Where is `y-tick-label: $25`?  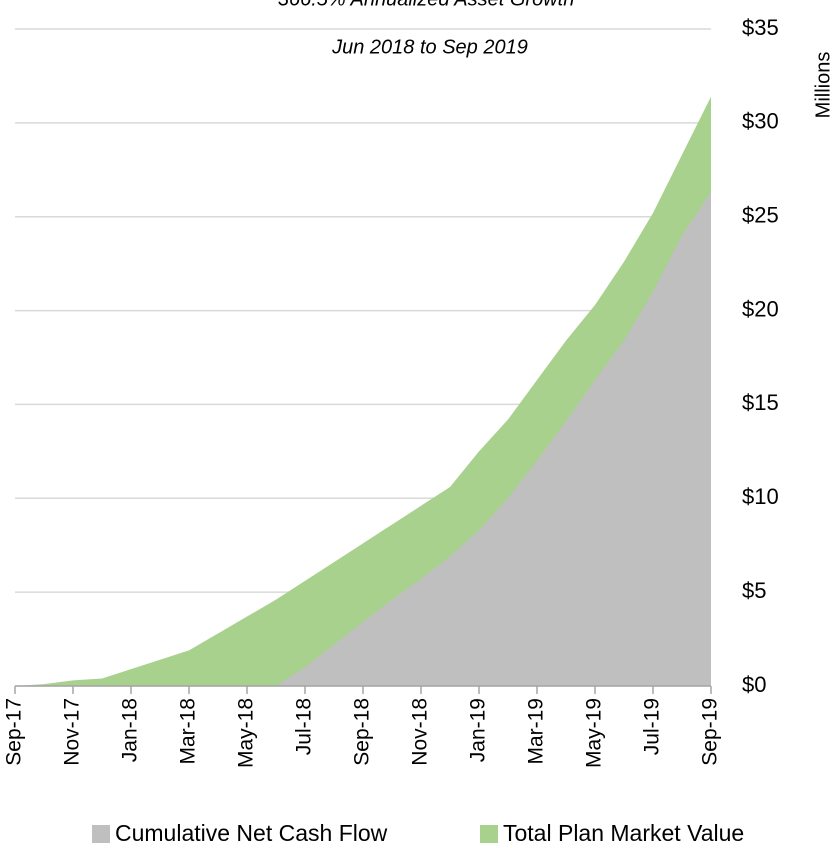
y-tick-label: $25 is located at coordinates (760, 215).